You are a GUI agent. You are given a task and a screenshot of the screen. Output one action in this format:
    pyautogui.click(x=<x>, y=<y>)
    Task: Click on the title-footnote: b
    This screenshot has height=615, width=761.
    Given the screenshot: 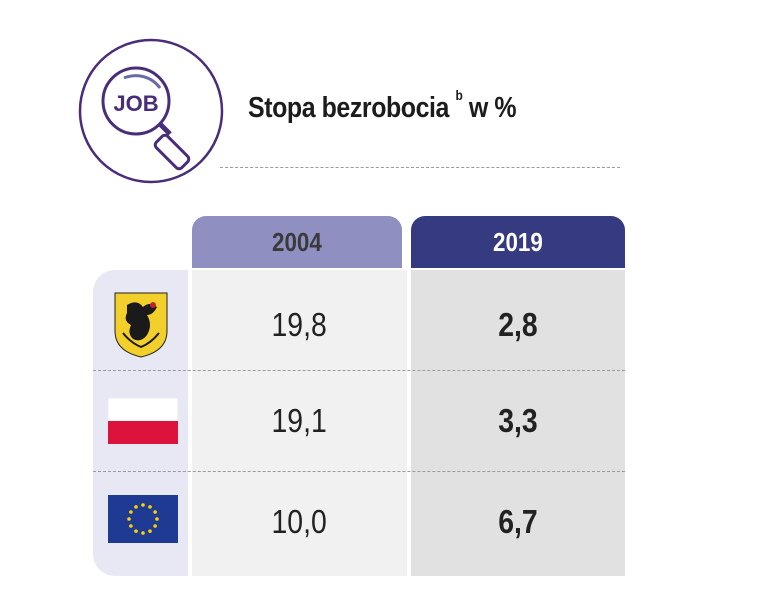 What is the action you would take?
    pyautogui.click(x=459, y=95)
    